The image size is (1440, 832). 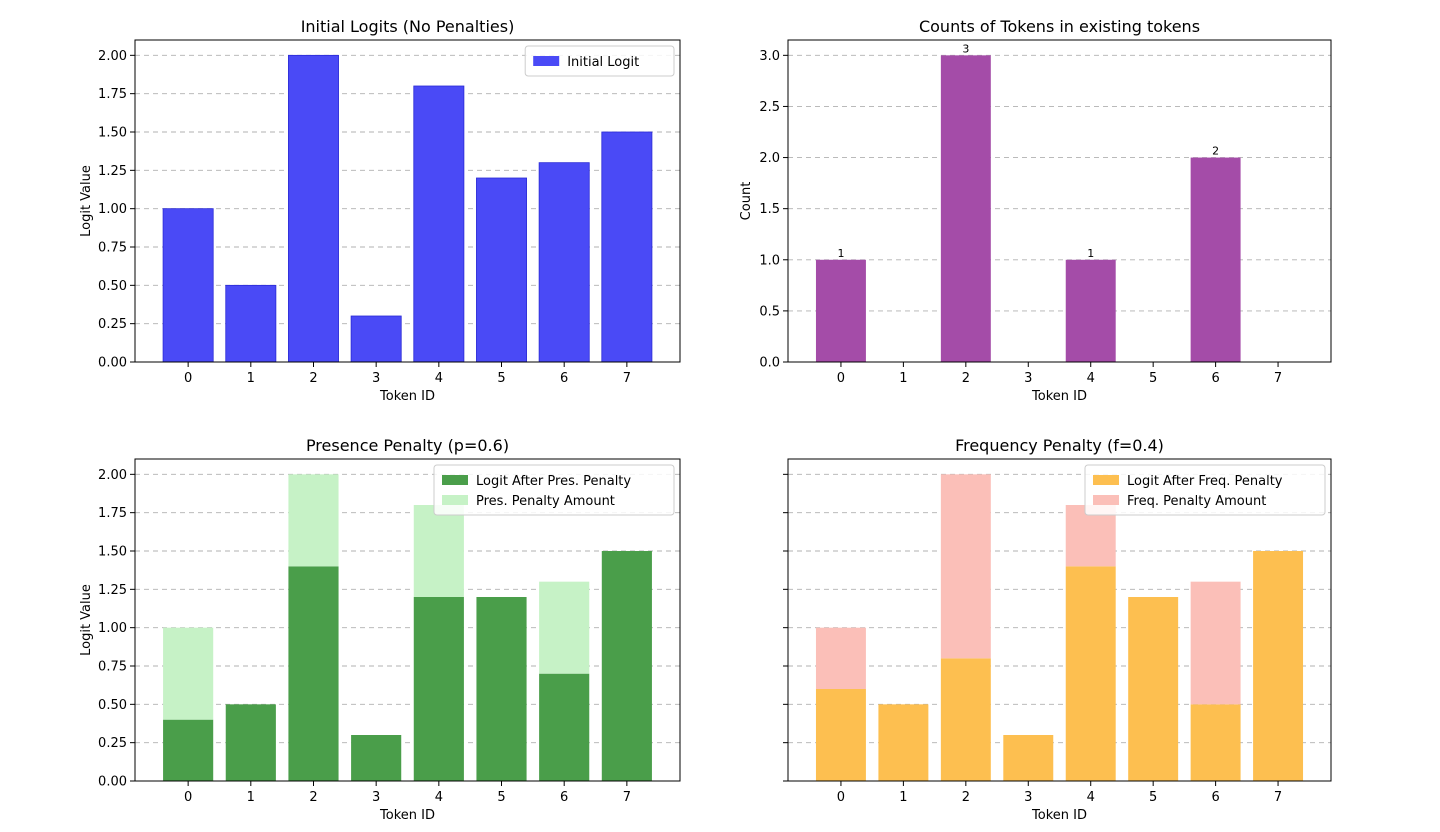 I want to click on data-label: 2, so click(x=1215, y=151).